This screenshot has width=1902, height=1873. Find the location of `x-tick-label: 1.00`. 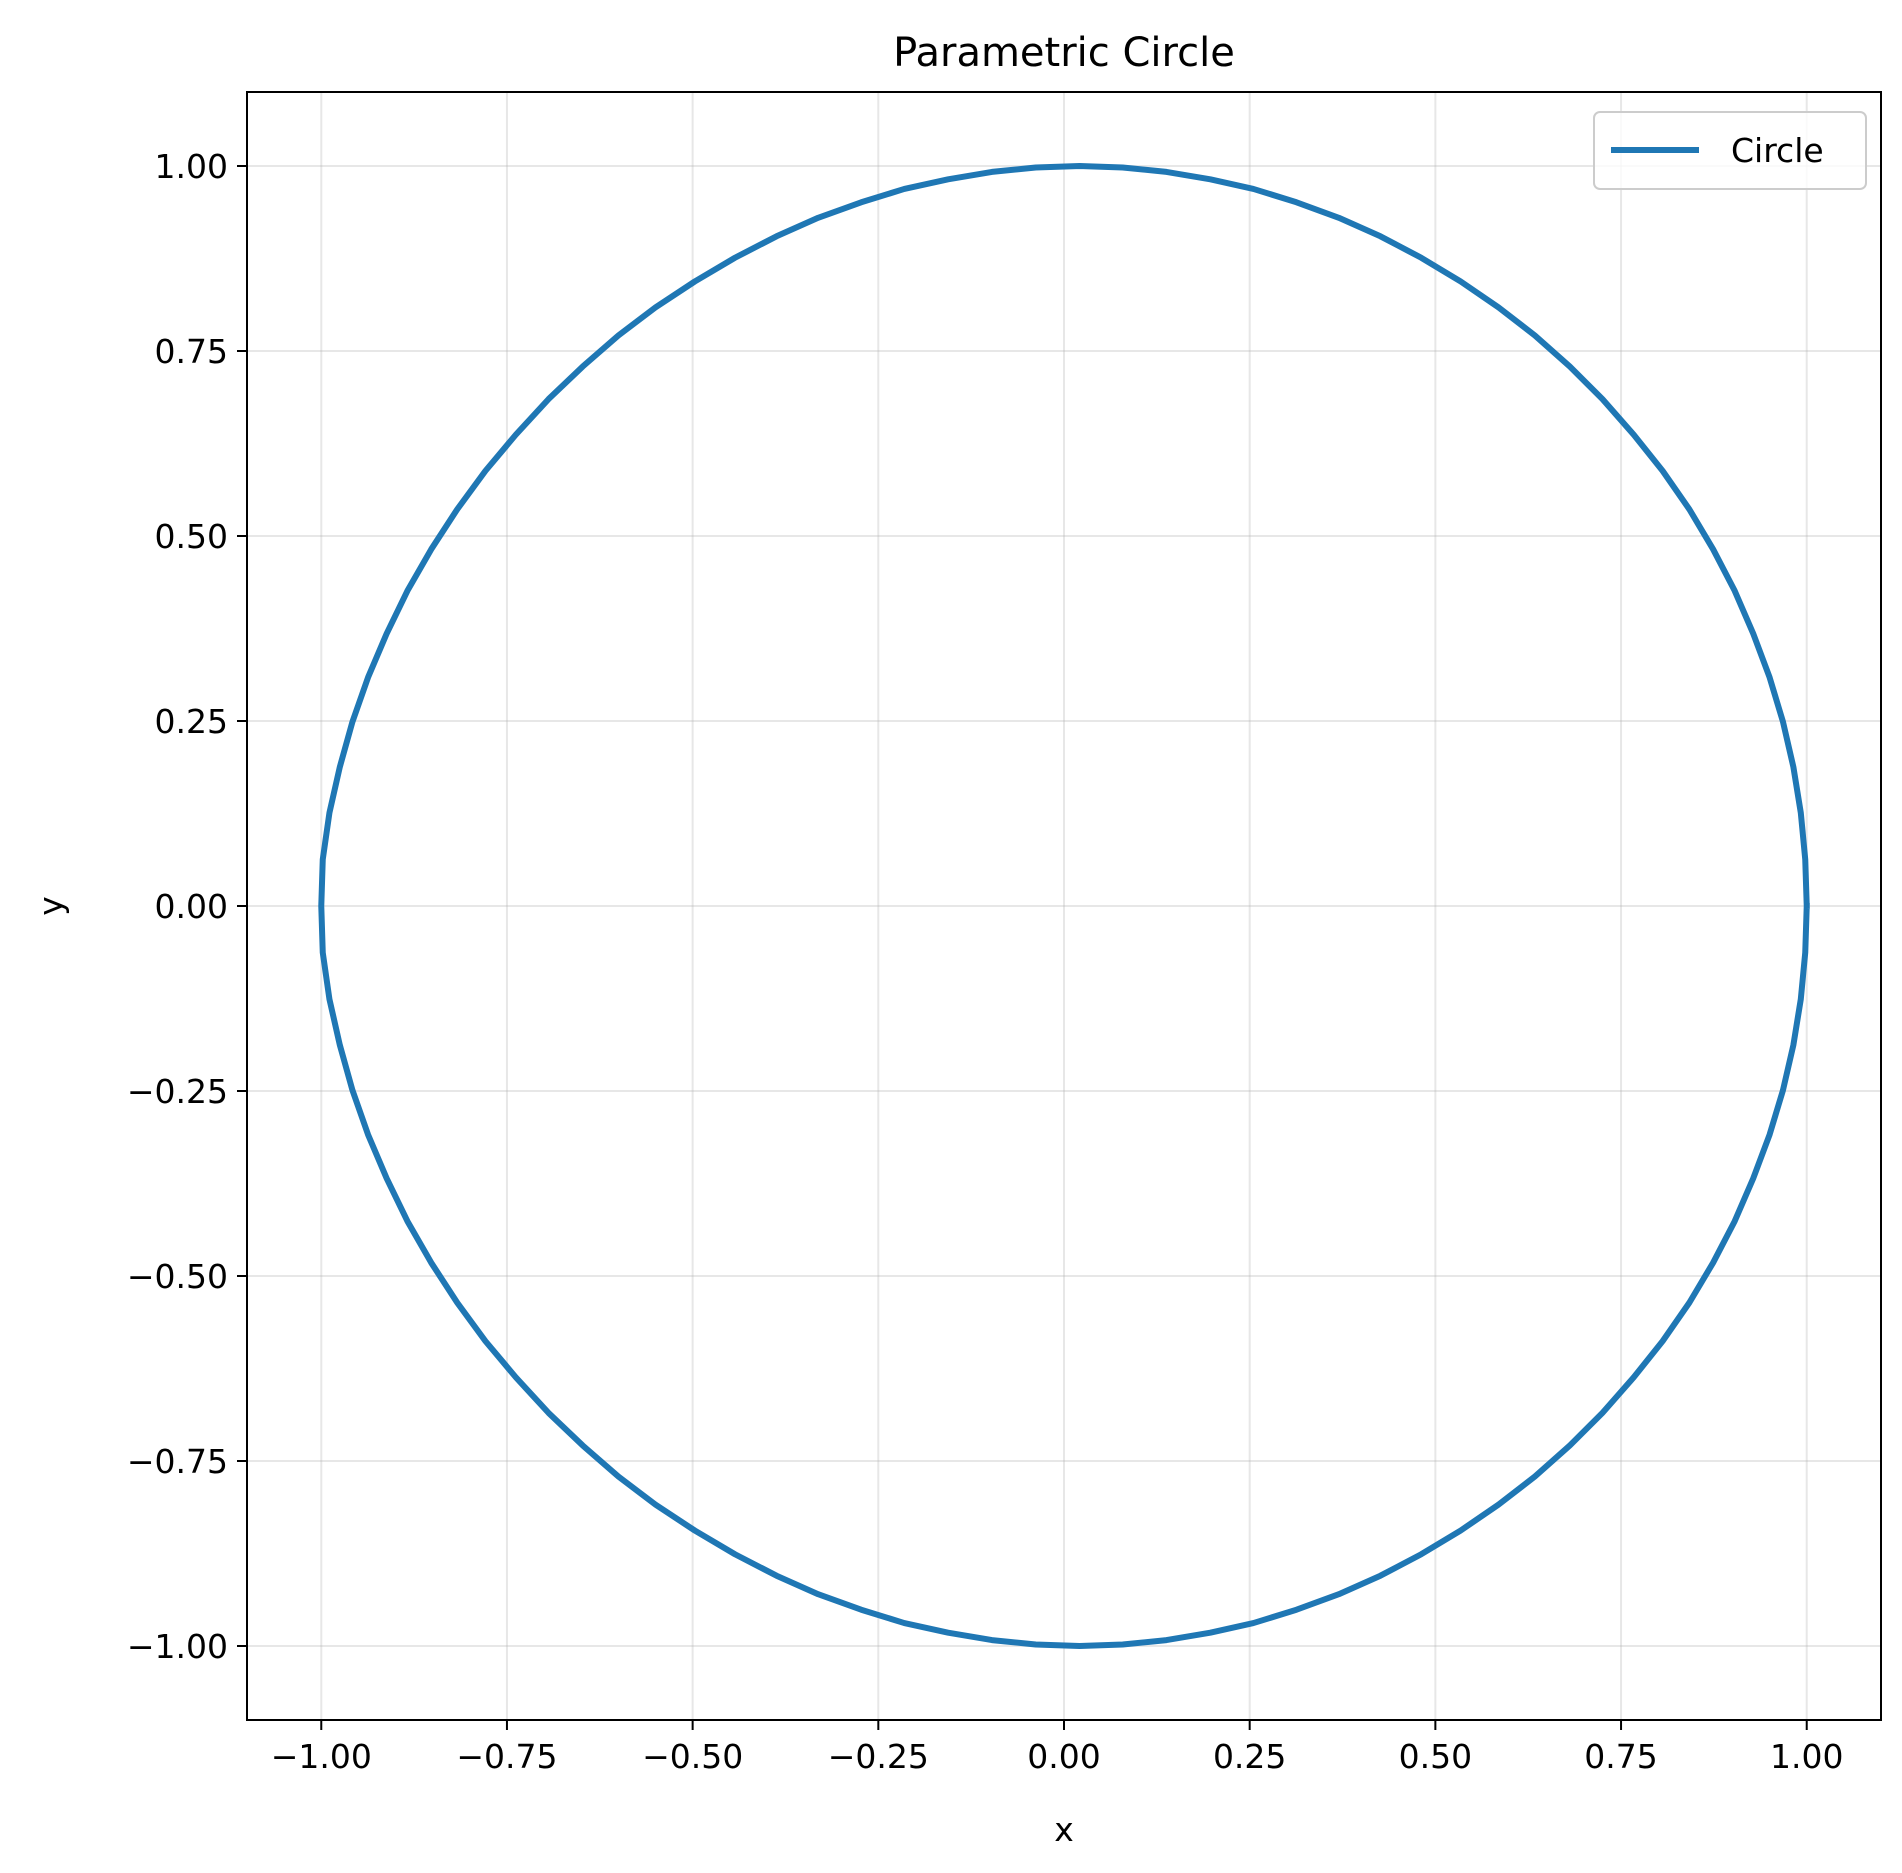

x-tick-label: 1.00 is located at coordinates (1806, 1756).